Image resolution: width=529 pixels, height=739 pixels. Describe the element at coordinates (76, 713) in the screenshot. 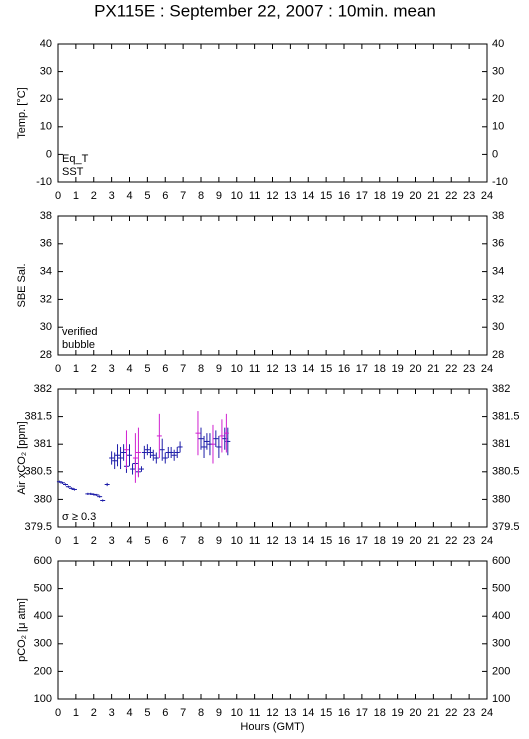

I see `x-tick-label: 1` at that location.